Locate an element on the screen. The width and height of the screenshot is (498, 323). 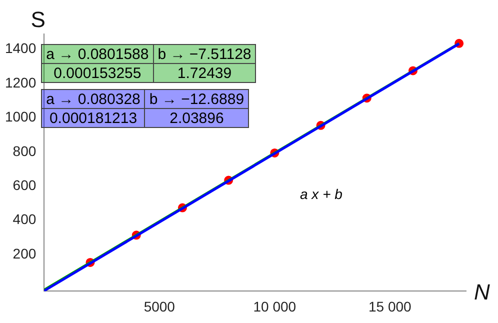
x-axis-title: N is located at coordinates (482, 291).